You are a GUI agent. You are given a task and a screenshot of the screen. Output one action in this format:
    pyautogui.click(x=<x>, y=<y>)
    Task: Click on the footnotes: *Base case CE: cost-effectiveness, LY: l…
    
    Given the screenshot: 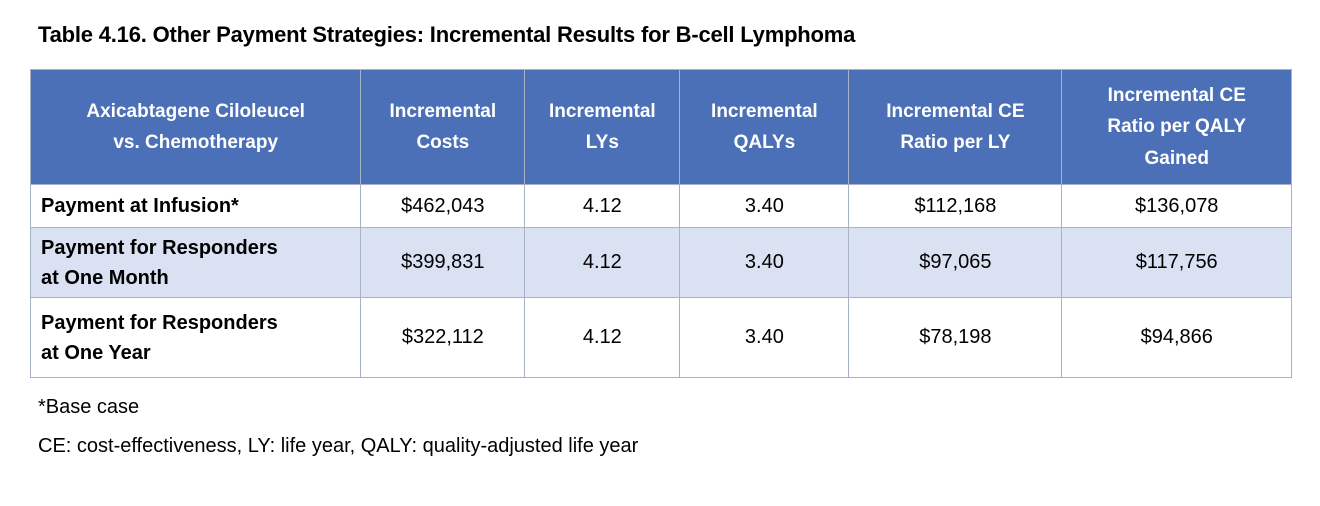 What is the action you would take?
    pyautogui.click(x=664, y=427)
    